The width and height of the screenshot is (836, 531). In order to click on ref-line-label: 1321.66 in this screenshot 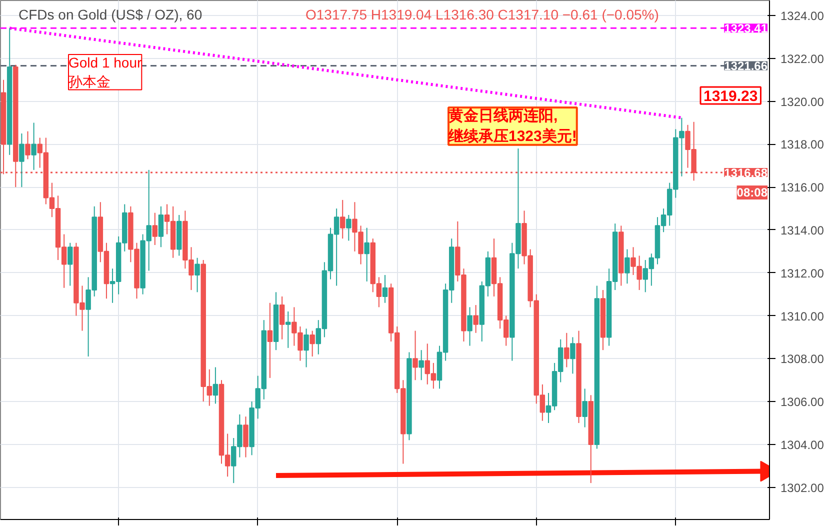, I will do `click(746, 66)`.